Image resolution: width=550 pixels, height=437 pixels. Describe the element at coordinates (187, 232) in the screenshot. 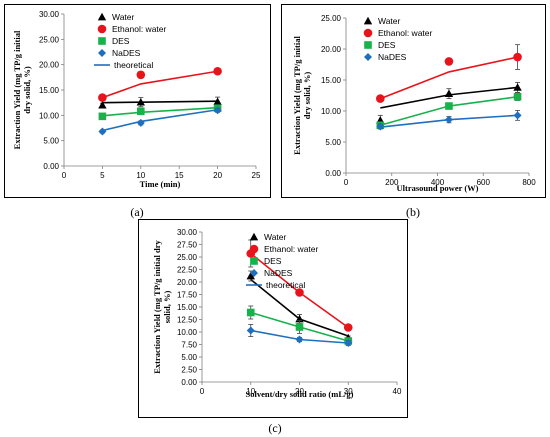

I see `y-tick-label: 30.00` at that location.